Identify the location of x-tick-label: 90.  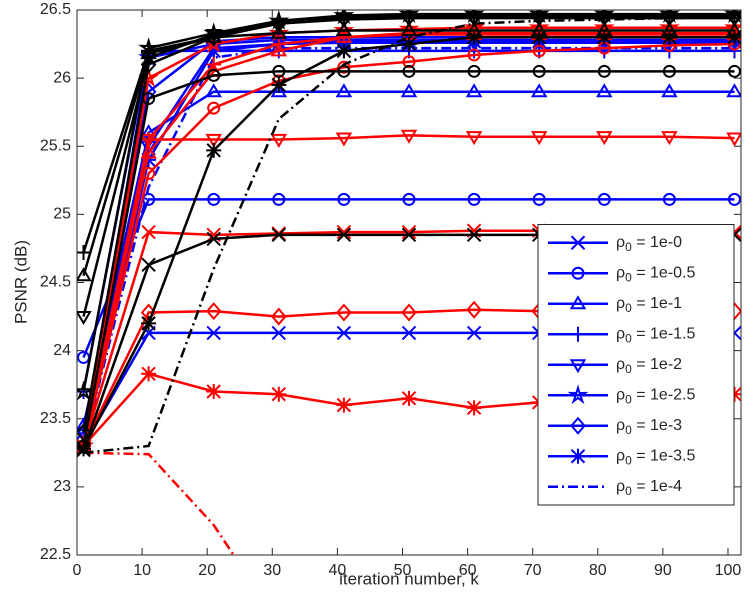
(663, 570).